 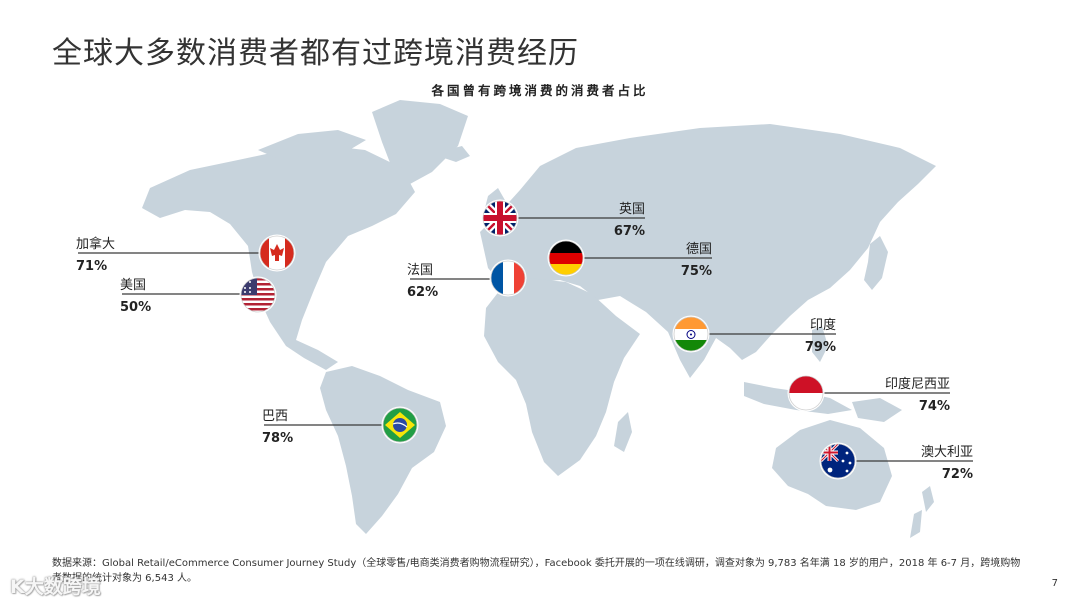 I want to click on country-value: 50%, so click(x=135, y=307).